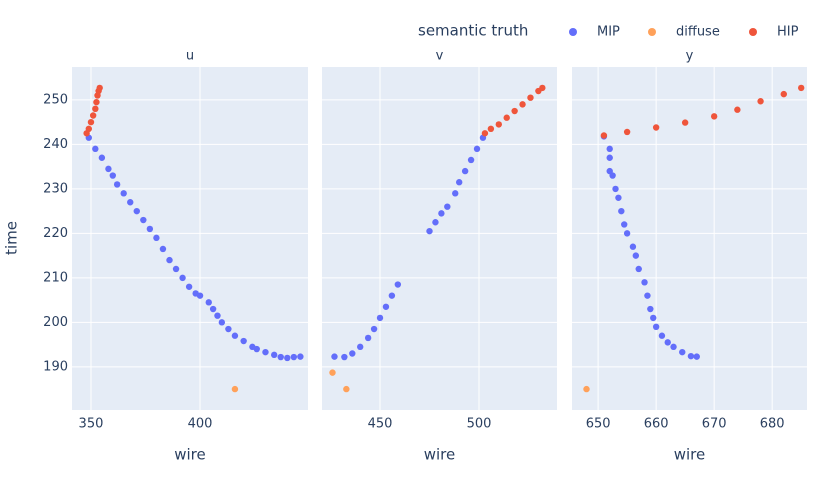 The height and width of the screenshot is (479, 831). I want to click on y-tick-label: 250, so click(55, 99).